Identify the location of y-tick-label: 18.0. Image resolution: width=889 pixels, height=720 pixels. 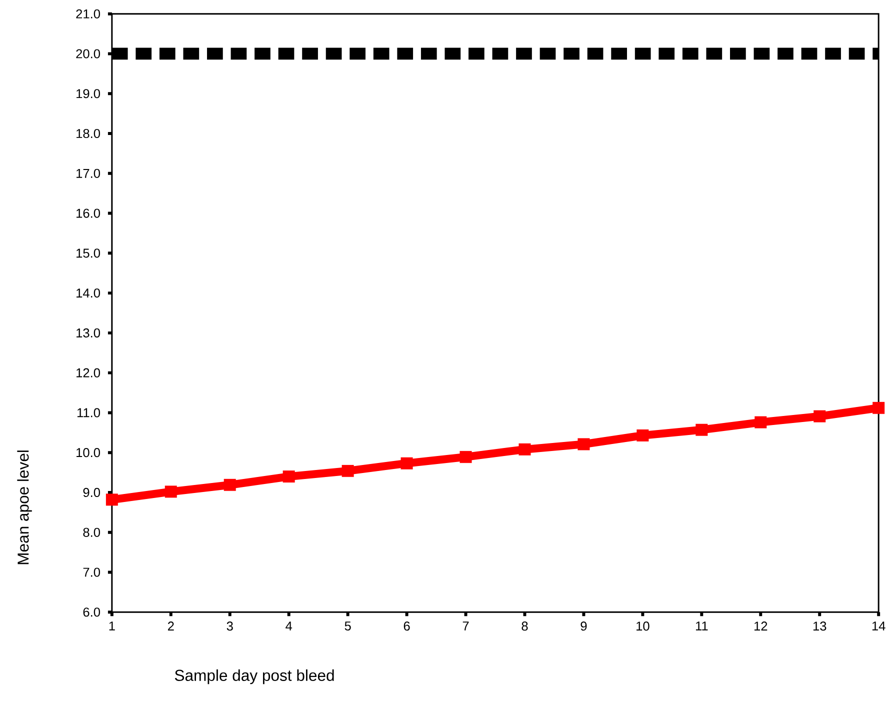
(88, 133).